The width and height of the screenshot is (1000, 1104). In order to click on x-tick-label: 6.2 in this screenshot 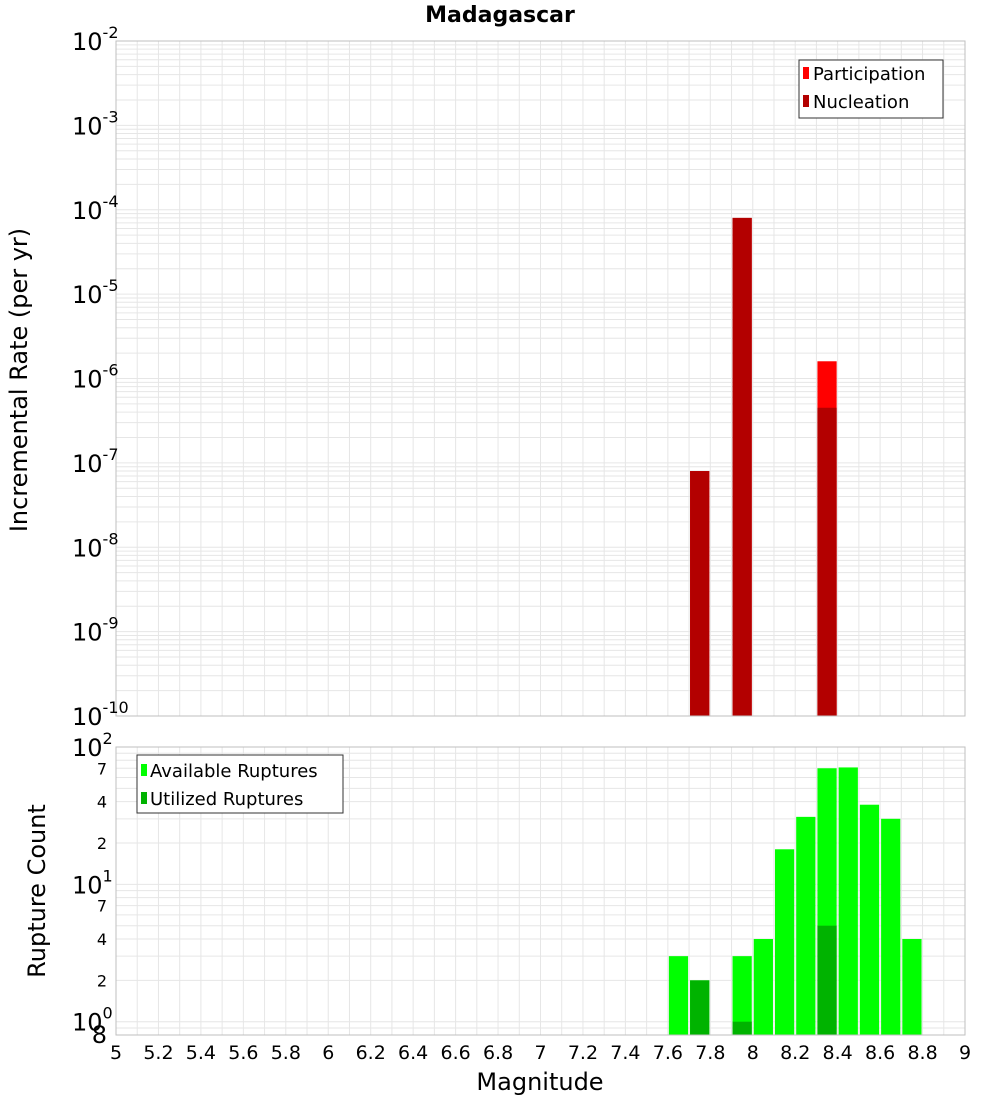, I will do `click(371, 1053)`.